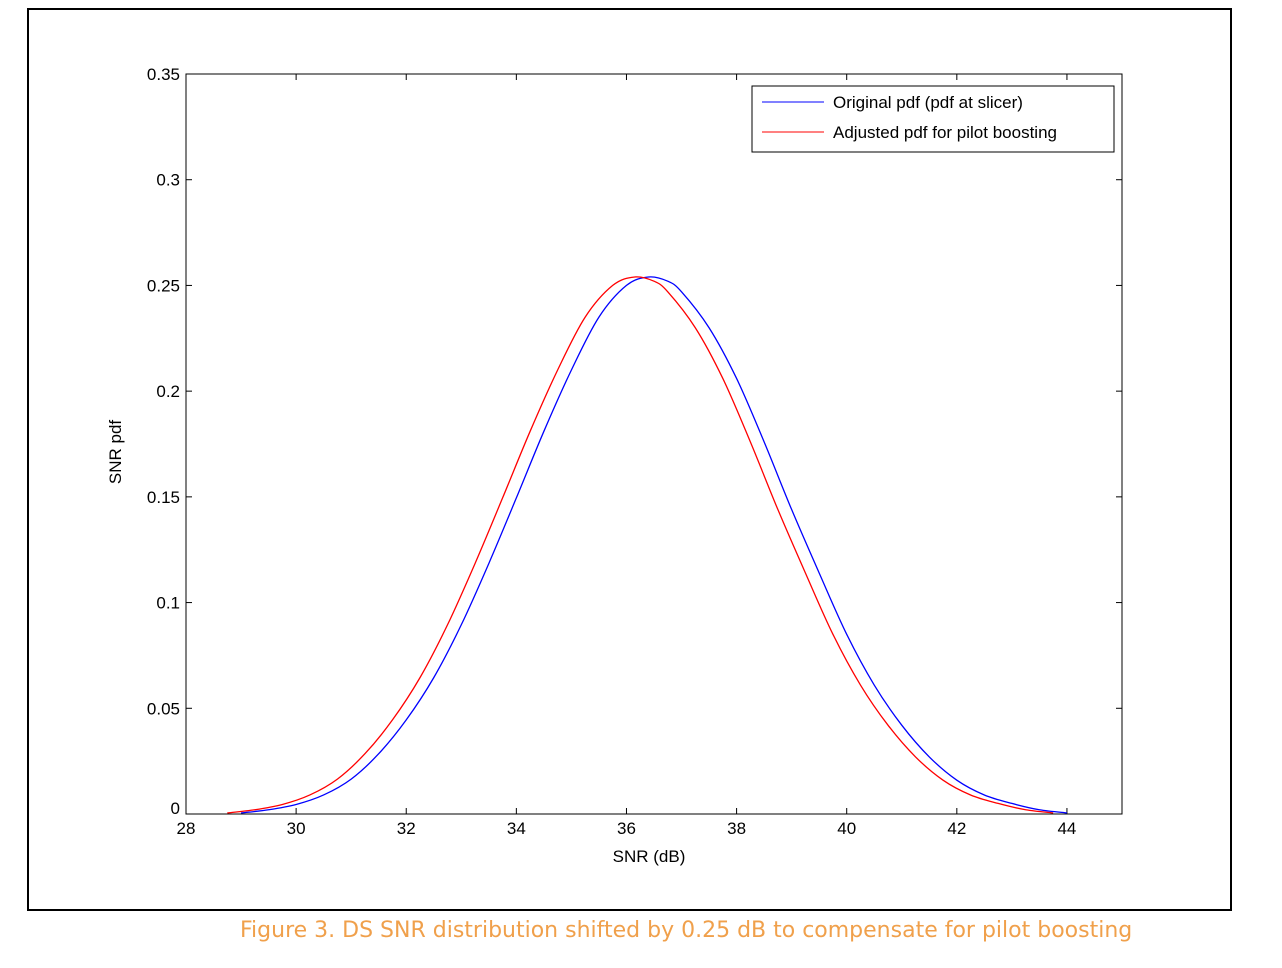  What do you see at coordinates (163, 285) in the screenshot?
I see `y-tick-label: 0.25` at bounding box center [163, 285].